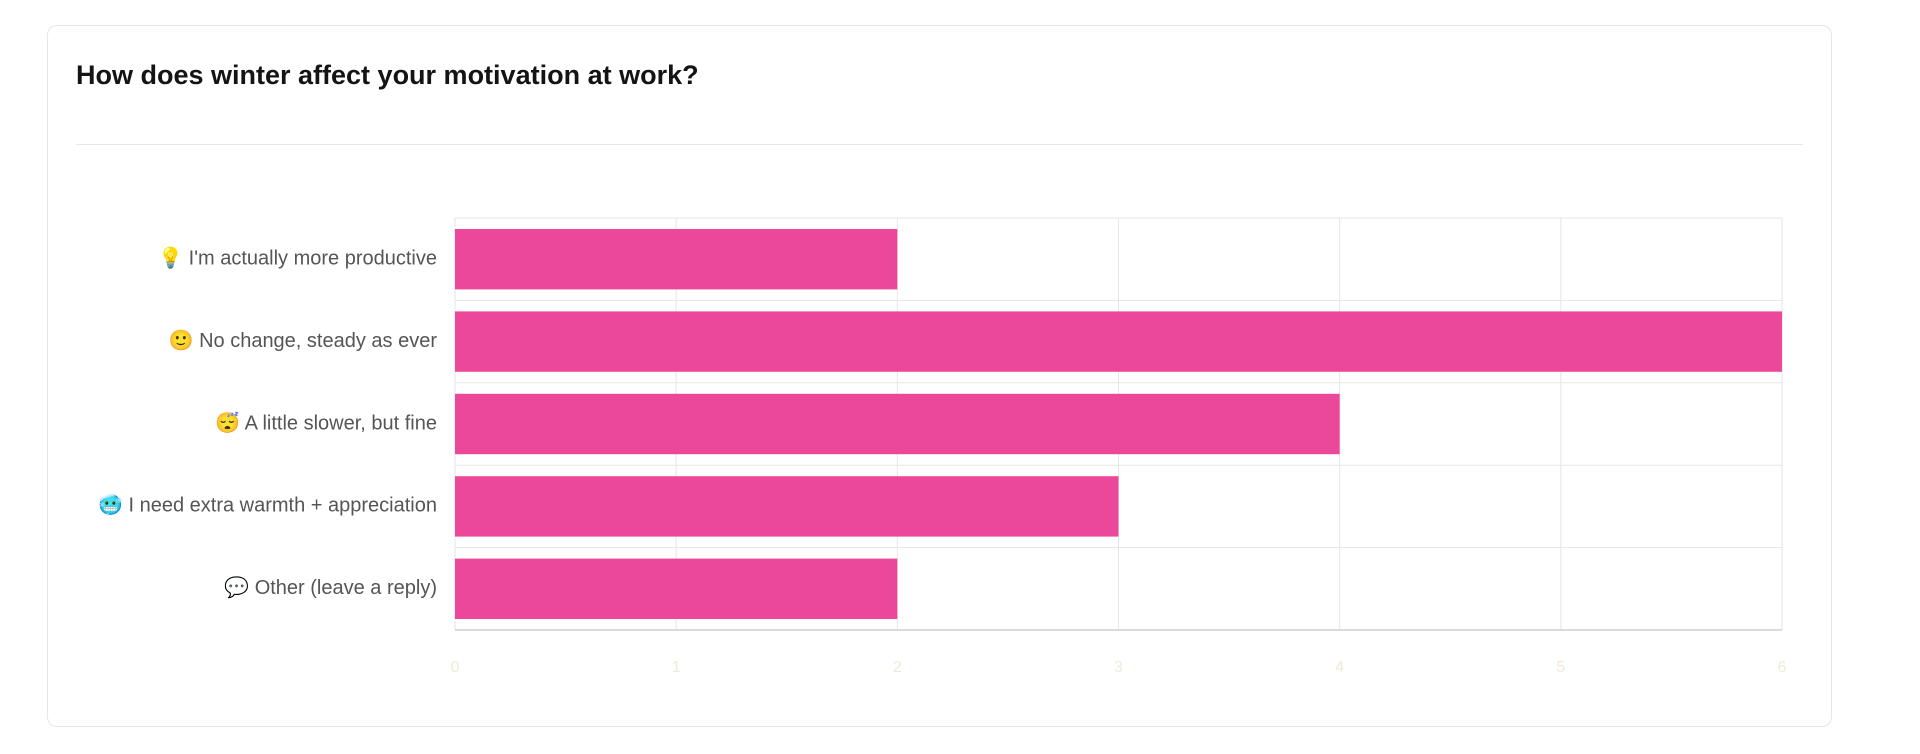 The width and height of the screenshot is (1920, 754). I want to click on category-label: 😴 A little slower, but fine, so click(326, 422).